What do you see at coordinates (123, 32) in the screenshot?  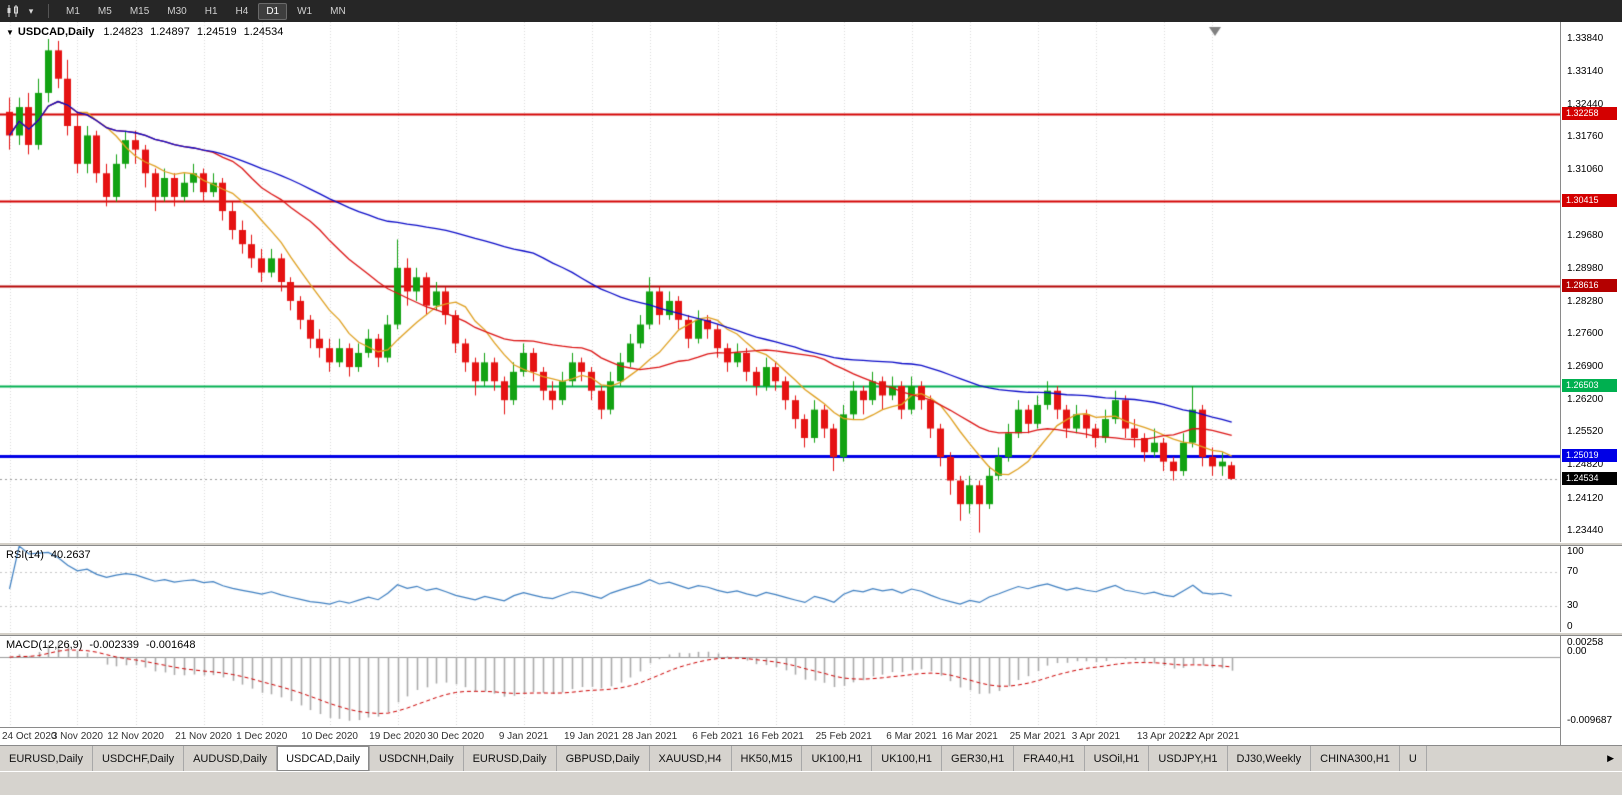 I see `ohlc-open: 1.24823` at bounding box center [123, 32].